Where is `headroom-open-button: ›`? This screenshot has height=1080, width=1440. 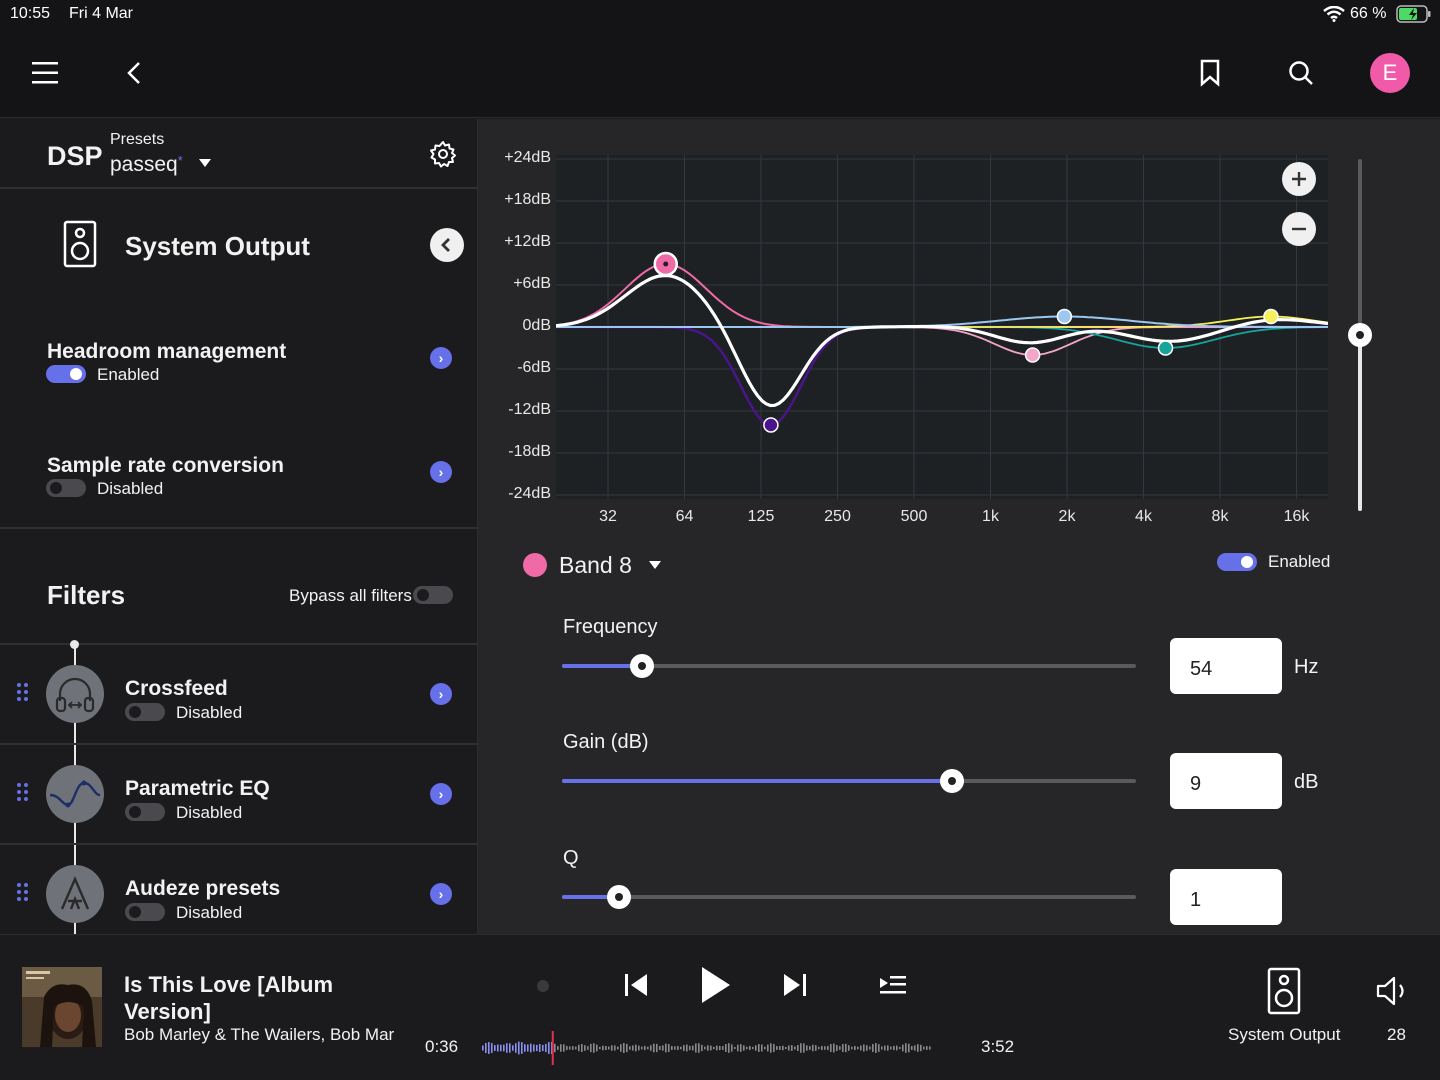 headroom-open-button: › is located at coordinates (441, 358).